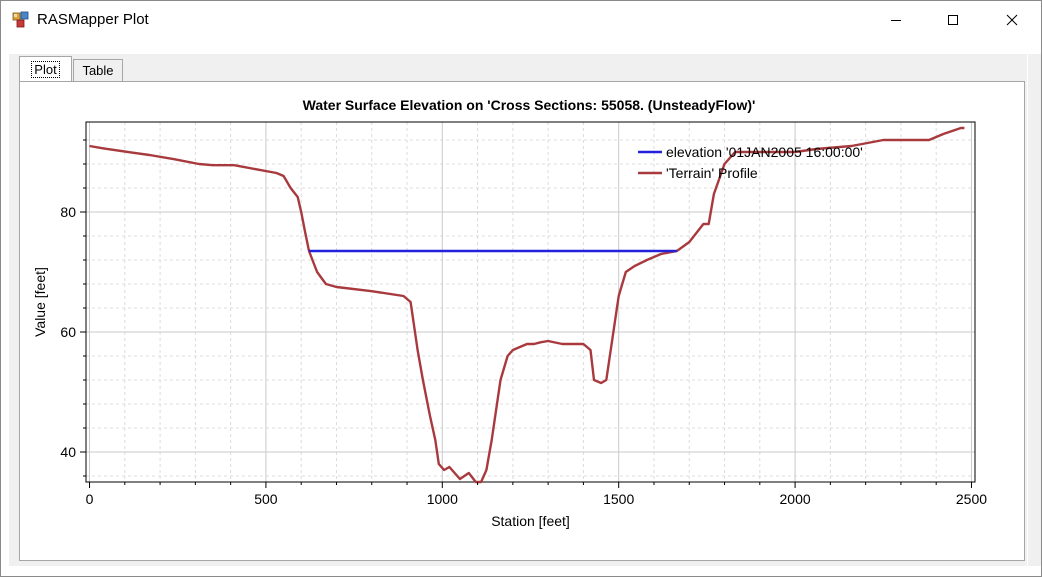  I want to click on maximize-icon, so click(953, 20).